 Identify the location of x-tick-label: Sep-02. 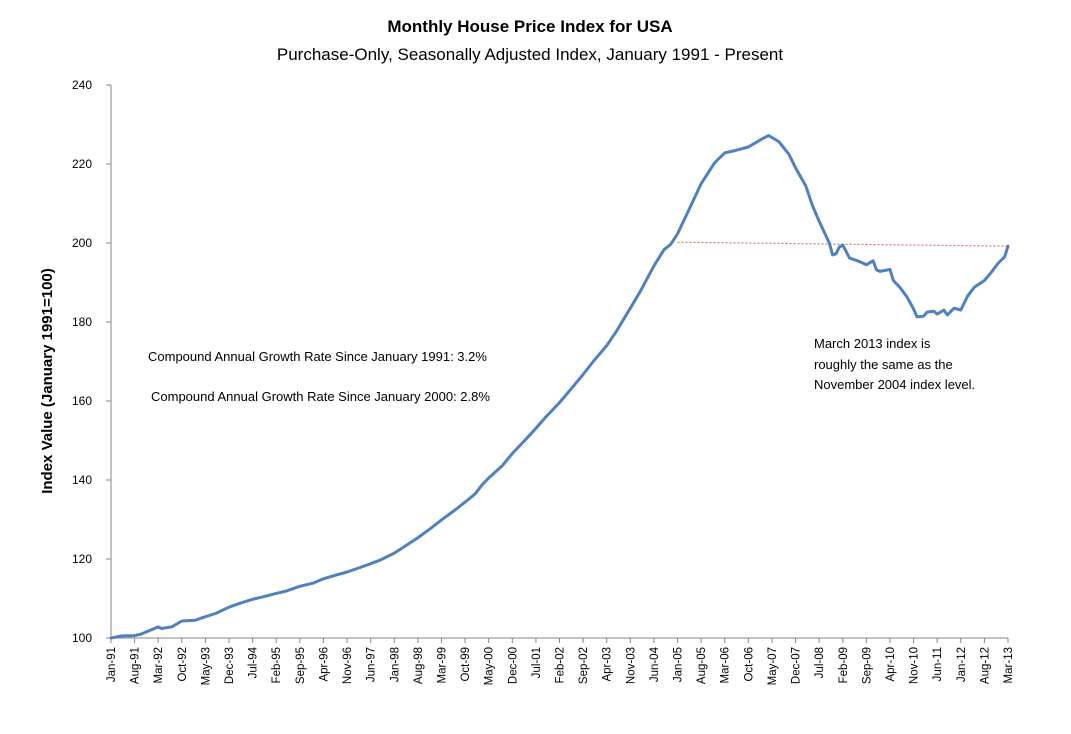
(584, 665).